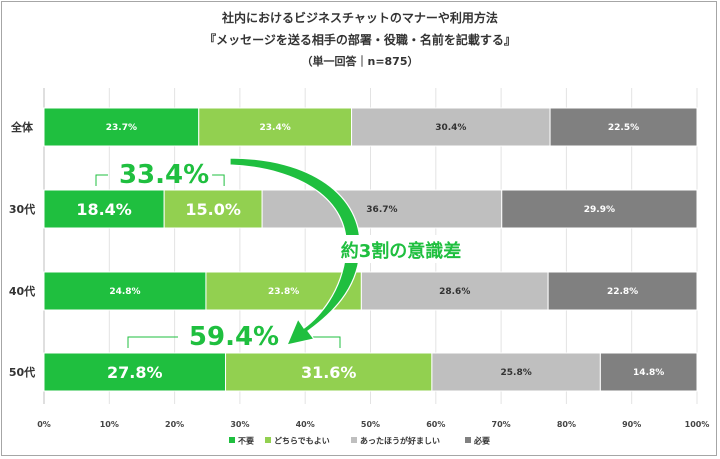  What do you see at coordinates (481, 441) in the screenshot?
I see `legend-label: 必要` at bounding box center [481, 441].